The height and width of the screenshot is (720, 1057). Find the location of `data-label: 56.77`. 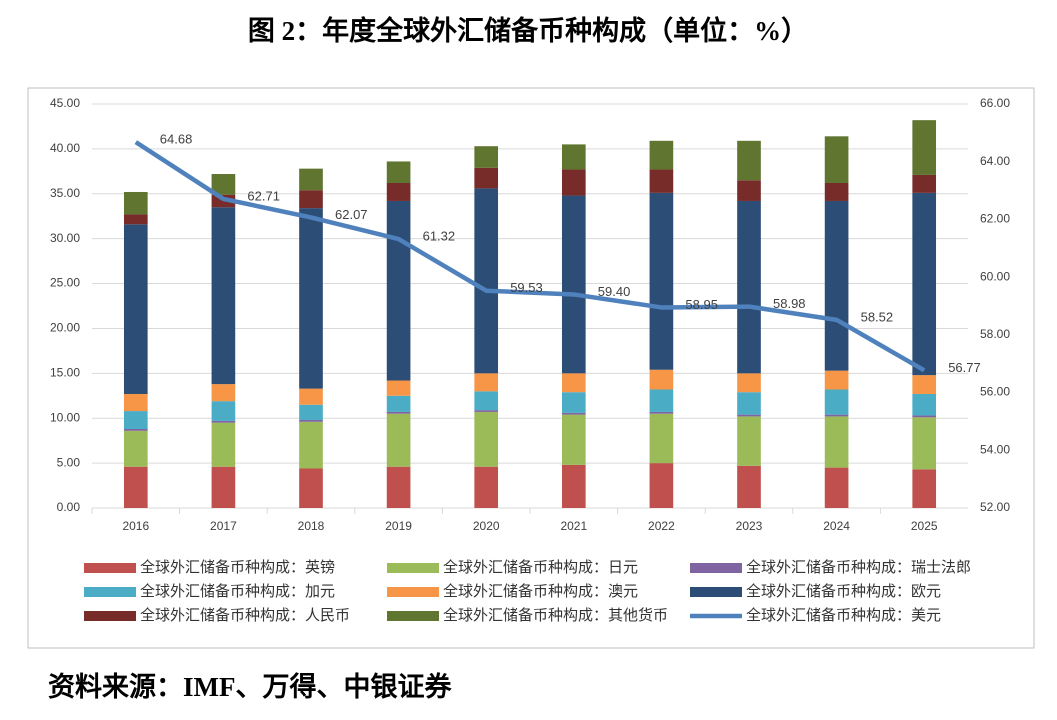

data-label: 56.77 is located at coordinates (964, 367).